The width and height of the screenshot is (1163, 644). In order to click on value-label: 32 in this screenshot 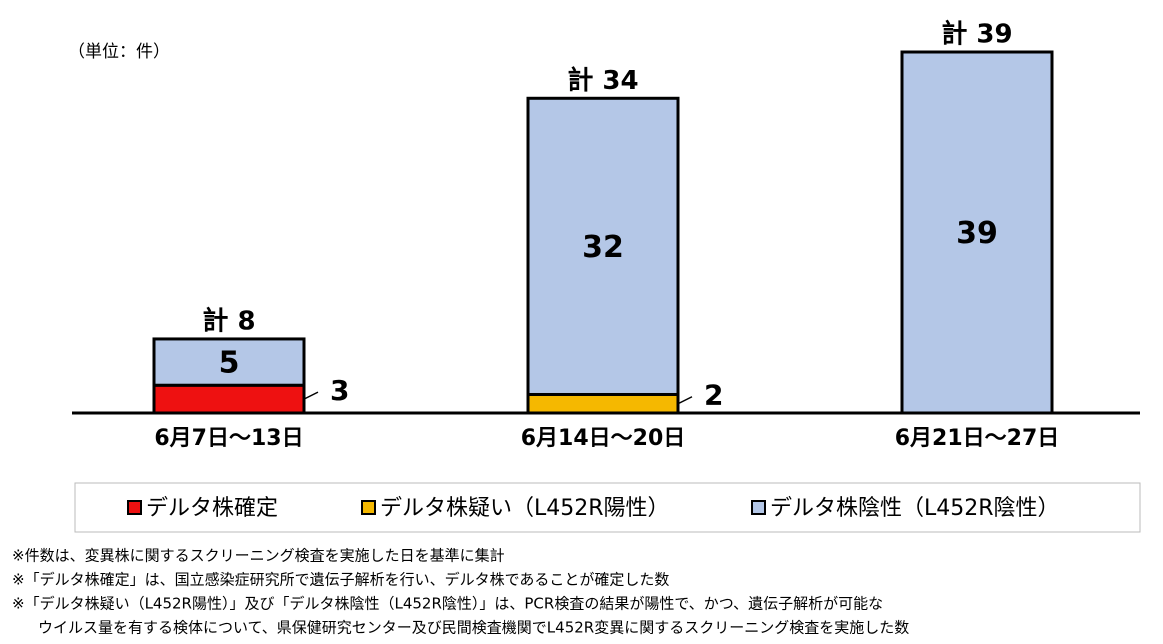, I will do `click(603, 247)`.